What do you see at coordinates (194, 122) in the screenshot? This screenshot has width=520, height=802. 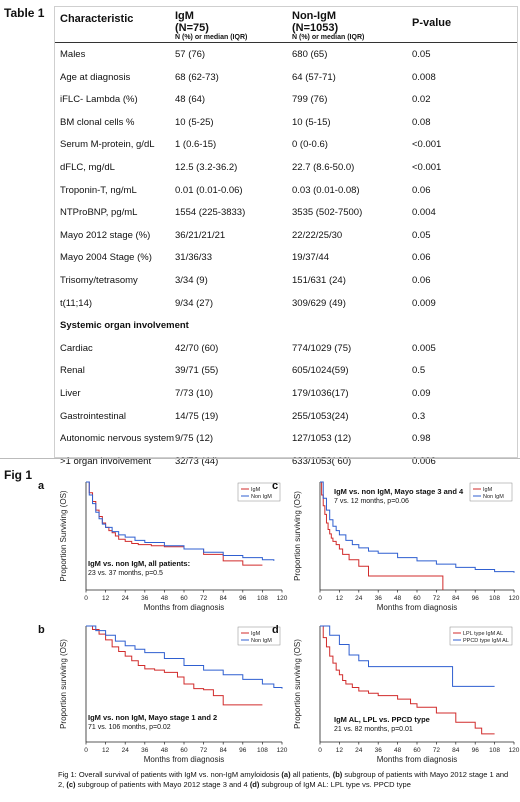 I see `cell-igm: 10 (5-25)` at bounding box center [194, 122].